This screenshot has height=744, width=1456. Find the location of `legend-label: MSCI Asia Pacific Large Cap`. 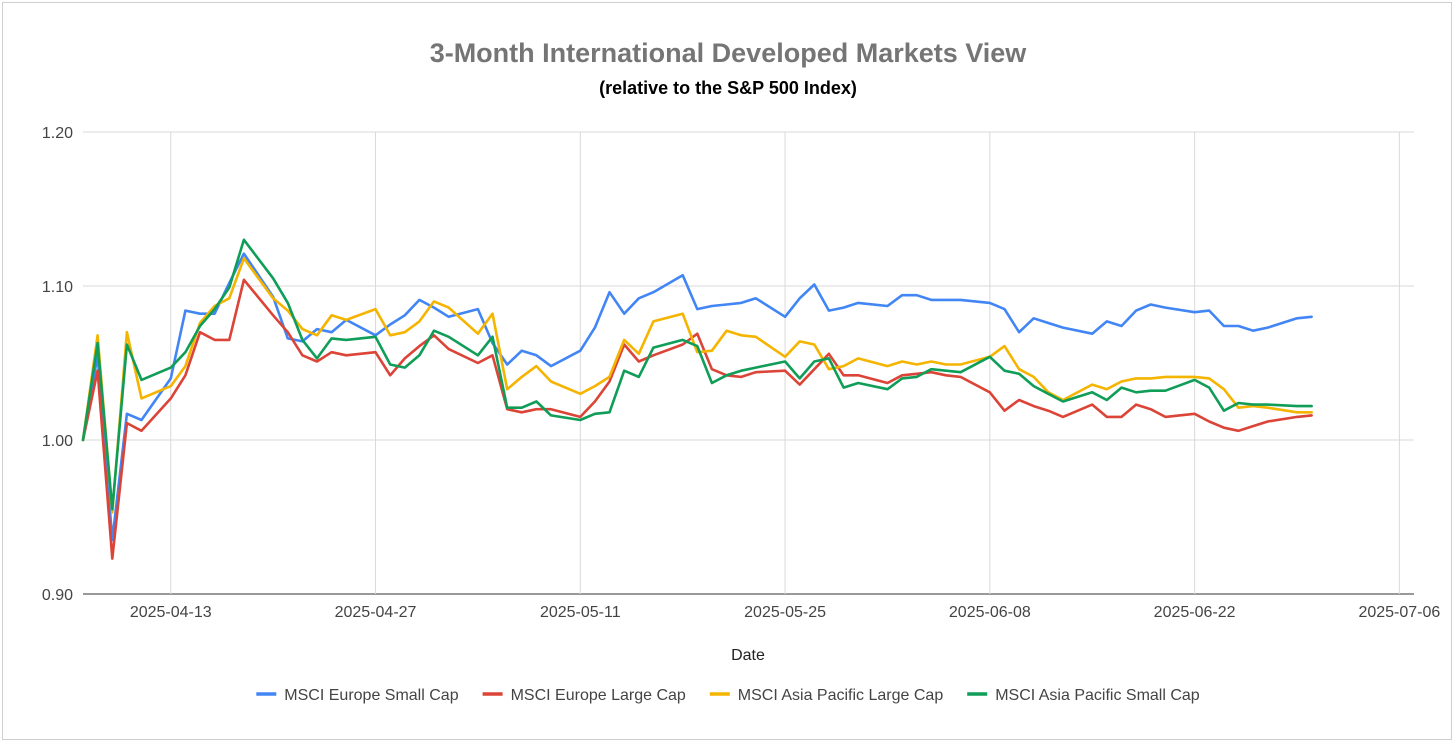

legend-label: MSCI Asia Pacific Large Cap is located at coordinates (841, 695).